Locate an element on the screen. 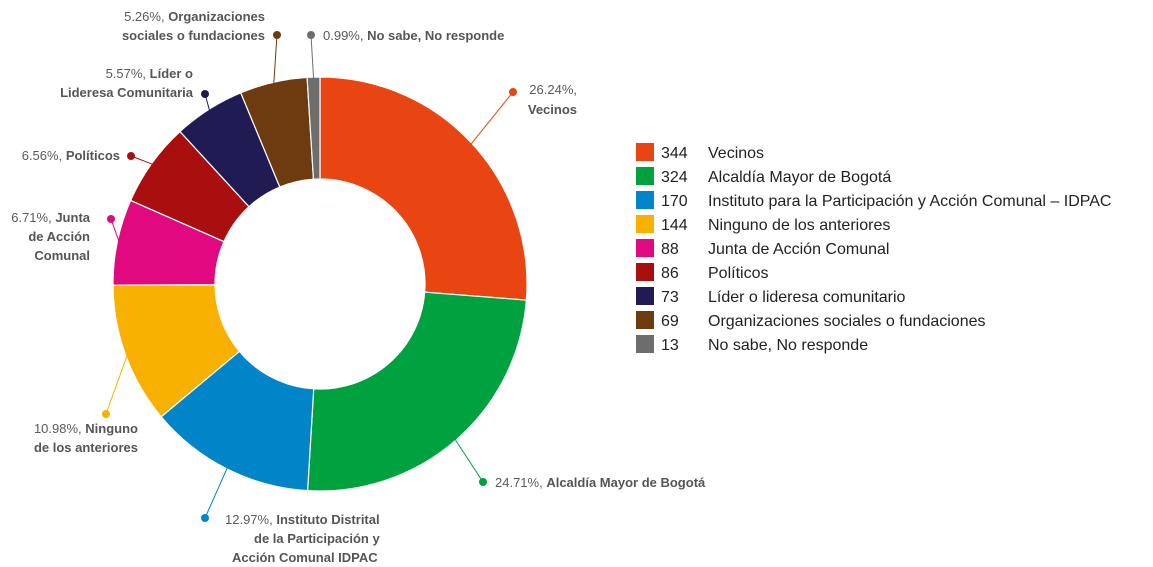  legend-value: 88 is located at coordinates (670, 249).